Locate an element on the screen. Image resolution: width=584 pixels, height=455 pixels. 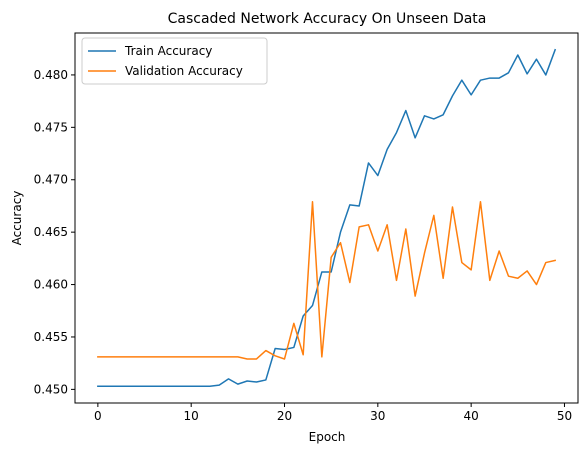
y-tick-label: 0.475 is located at coordinates (51, 127).